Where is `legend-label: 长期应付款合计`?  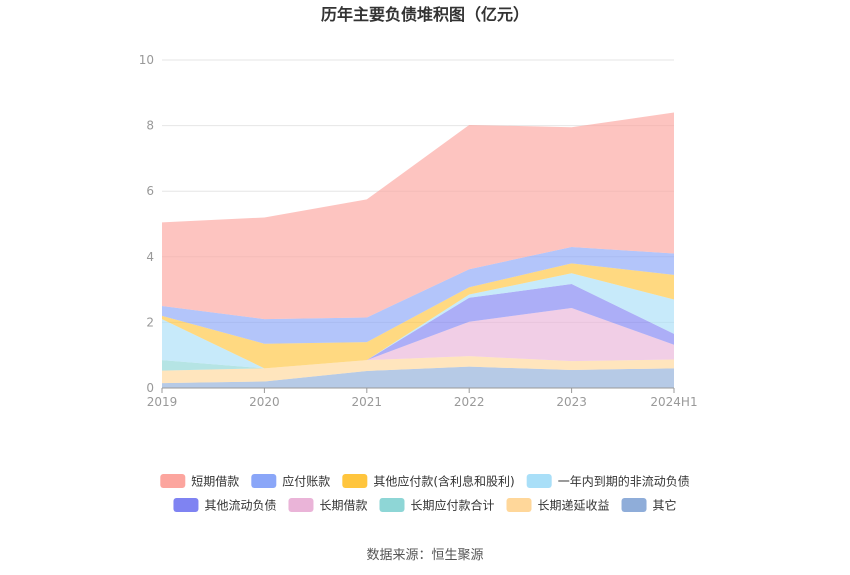 legend-label: 长期应付款合计 is located at coordinates (452, 505).